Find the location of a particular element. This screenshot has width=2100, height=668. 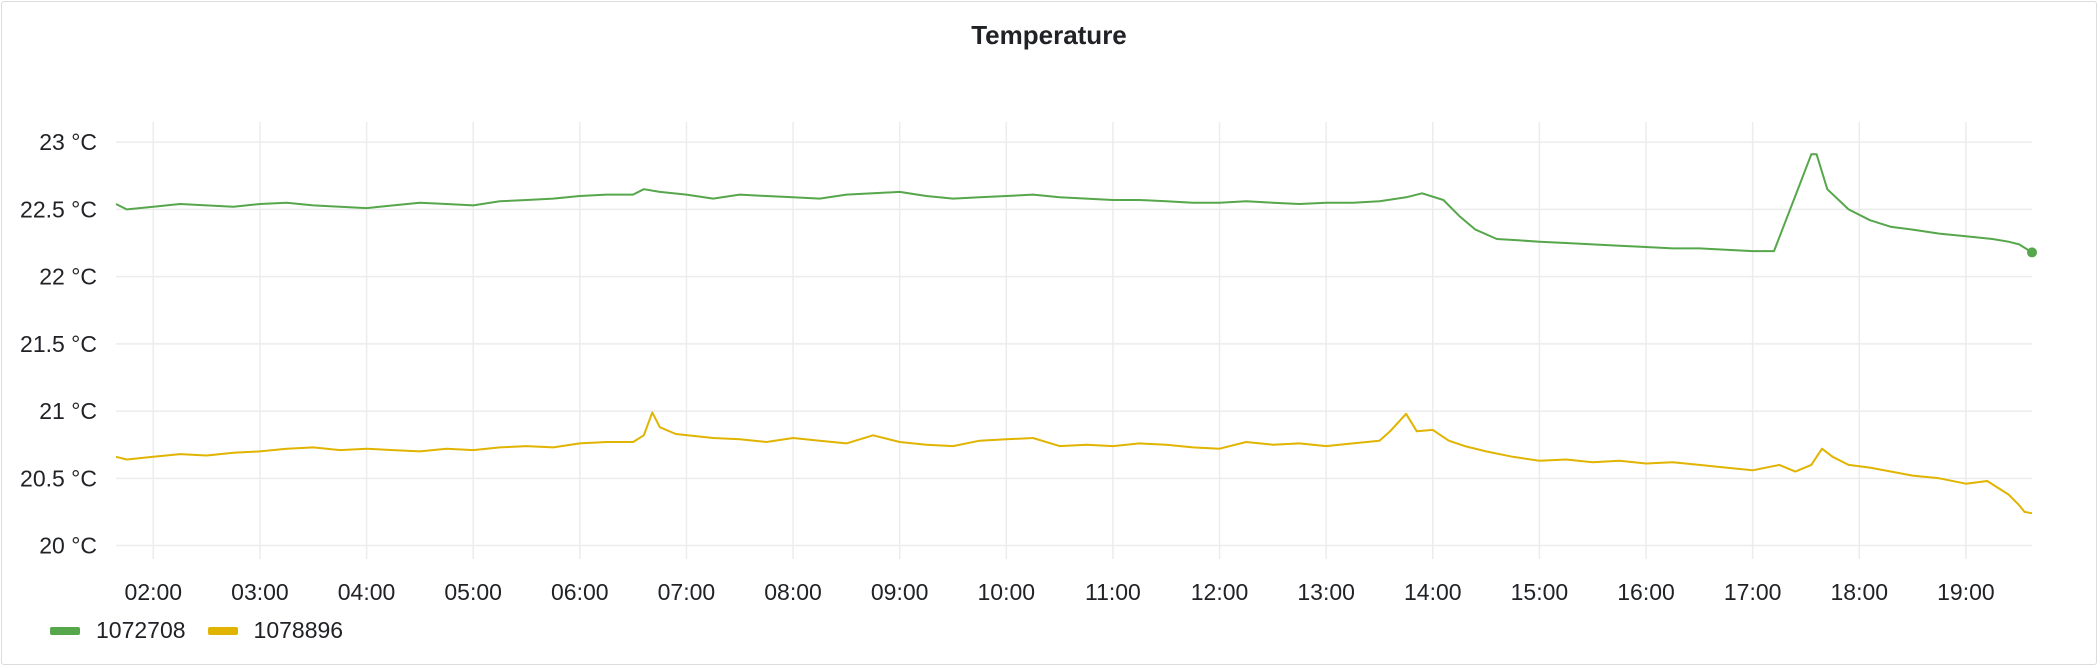

legend: 1072708 1078896 is located at coordinates (207, 630).